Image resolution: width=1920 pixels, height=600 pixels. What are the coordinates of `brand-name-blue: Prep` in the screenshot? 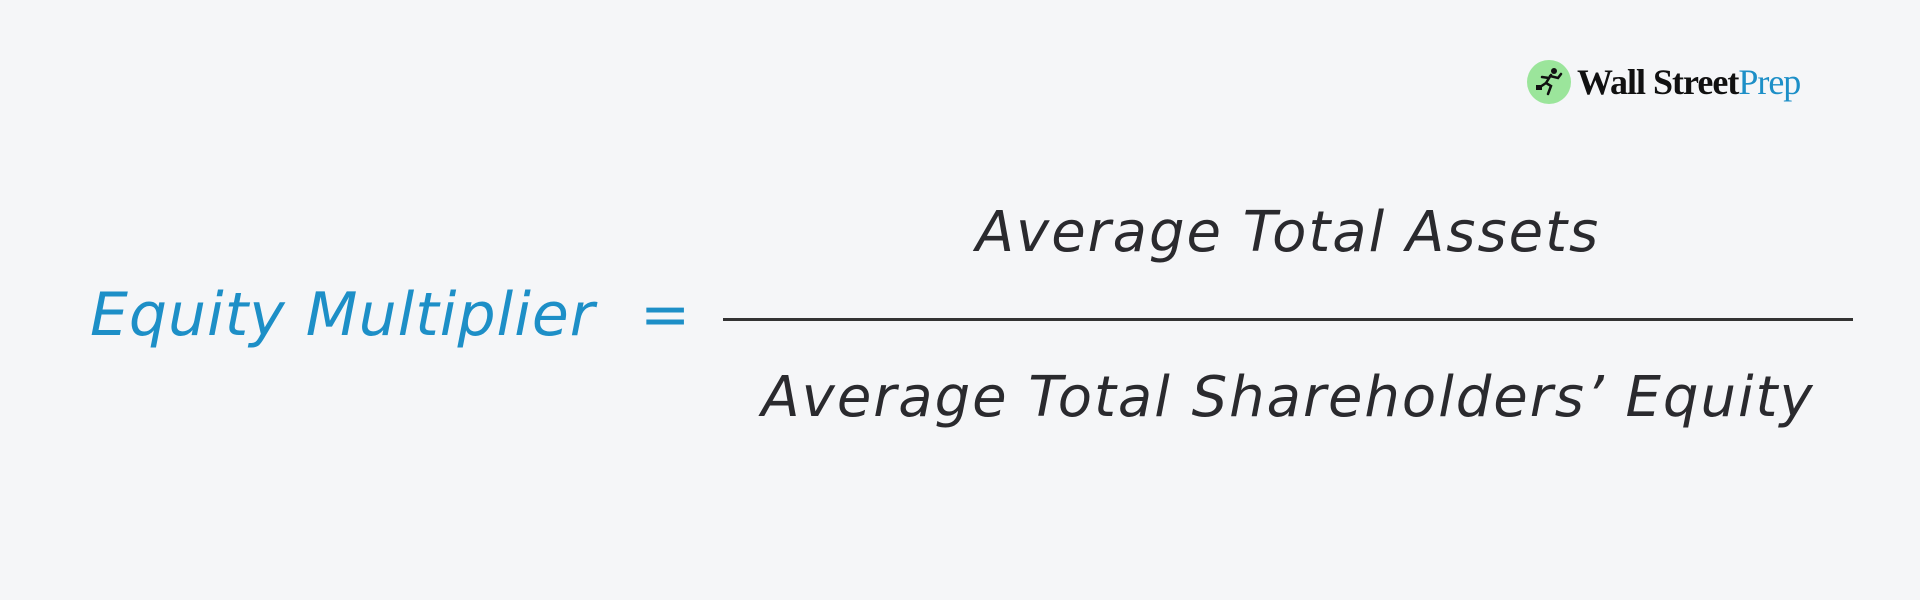 It's located at (1769, 82).